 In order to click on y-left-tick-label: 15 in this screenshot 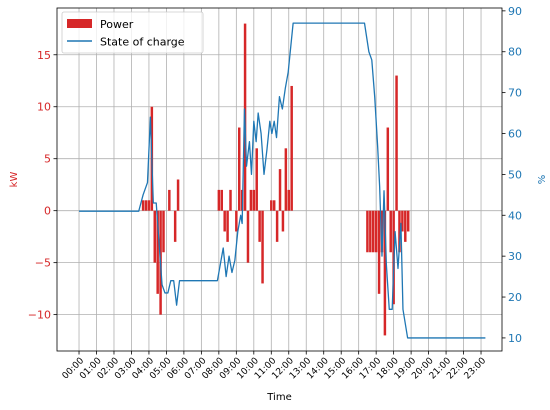, I will do `click(44, 55)`.